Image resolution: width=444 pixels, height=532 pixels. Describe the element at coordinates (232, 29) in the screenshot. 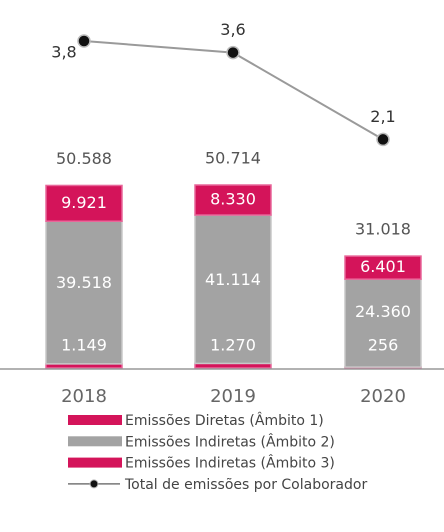

I see `line-label: 3,6` at that location.